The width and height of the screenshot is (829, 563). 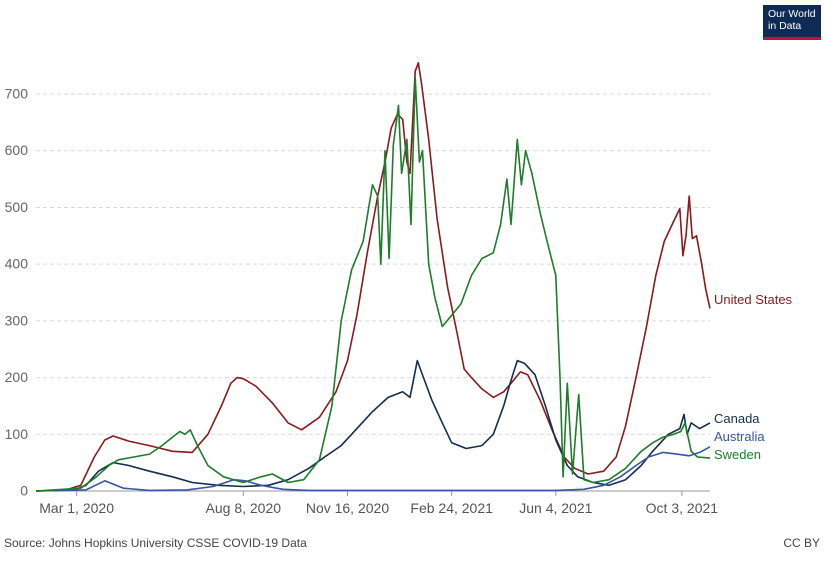 What do you see at coordinates (785, 26) in the screenshot?
I see `logo-line-2: in Data` at bounding box center [785, 26].